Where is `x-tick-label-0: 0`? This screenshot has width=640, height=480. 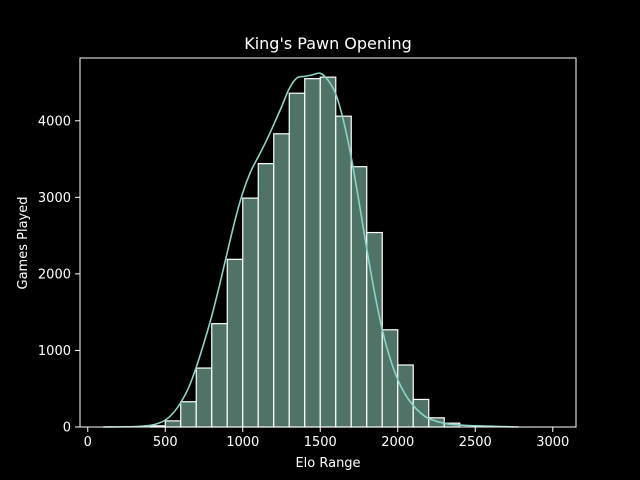 x-tick-label-0: 0 is located at coordinates (88, 442).